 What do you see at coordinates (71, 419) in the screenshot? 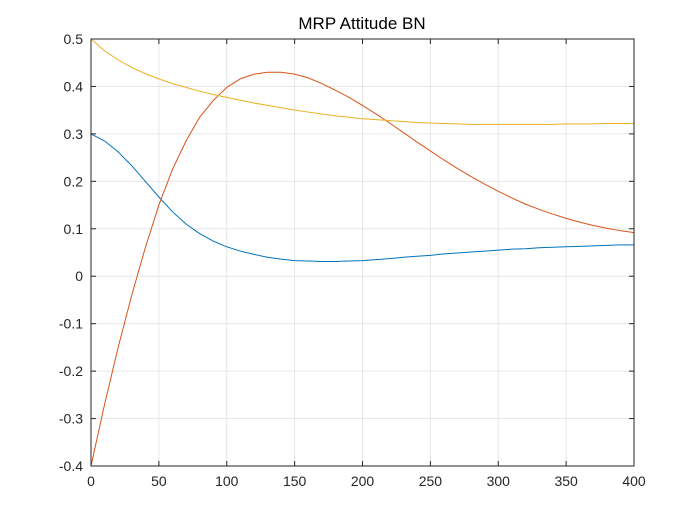
I see `y-tick-label: -0.3` at bounding box center [71, 419].